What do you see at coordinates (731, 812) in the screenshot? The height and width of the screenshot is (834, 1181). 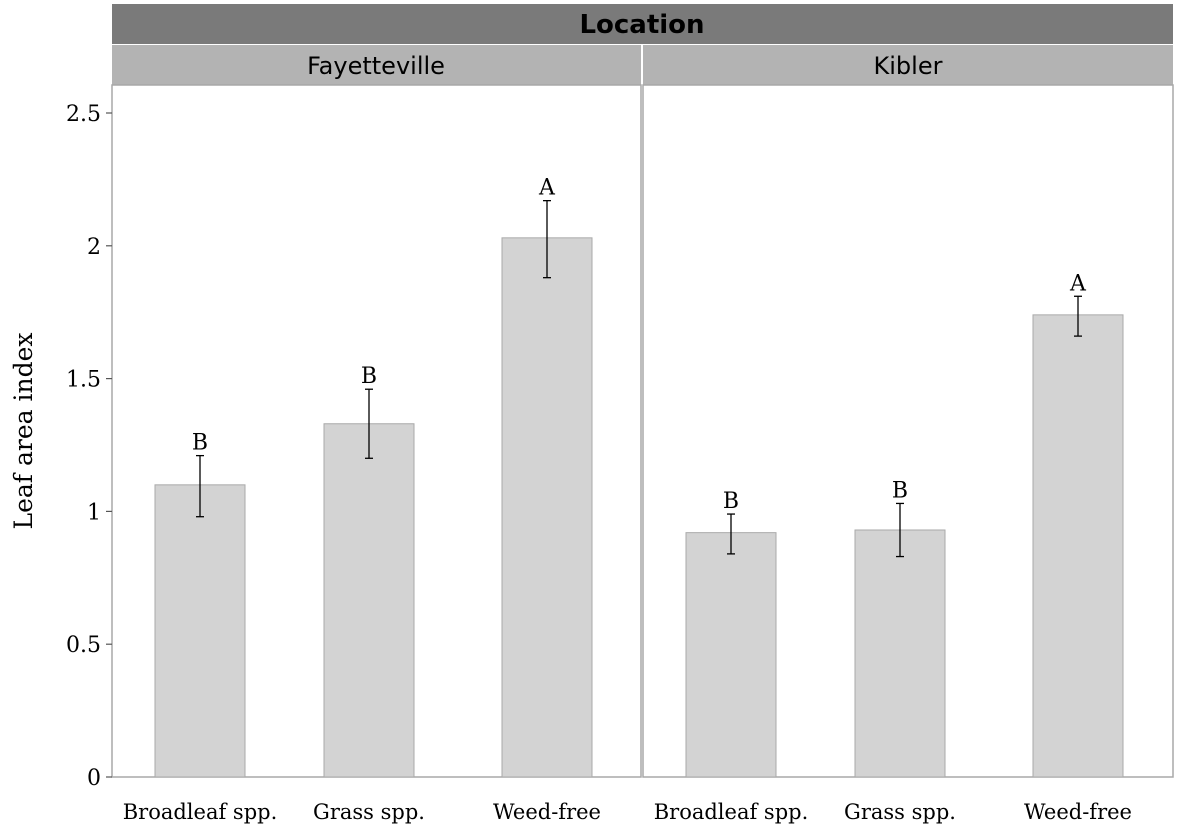 I see `category-label-1-0: Broadleaf spp.` at bounding box center [731, 812].